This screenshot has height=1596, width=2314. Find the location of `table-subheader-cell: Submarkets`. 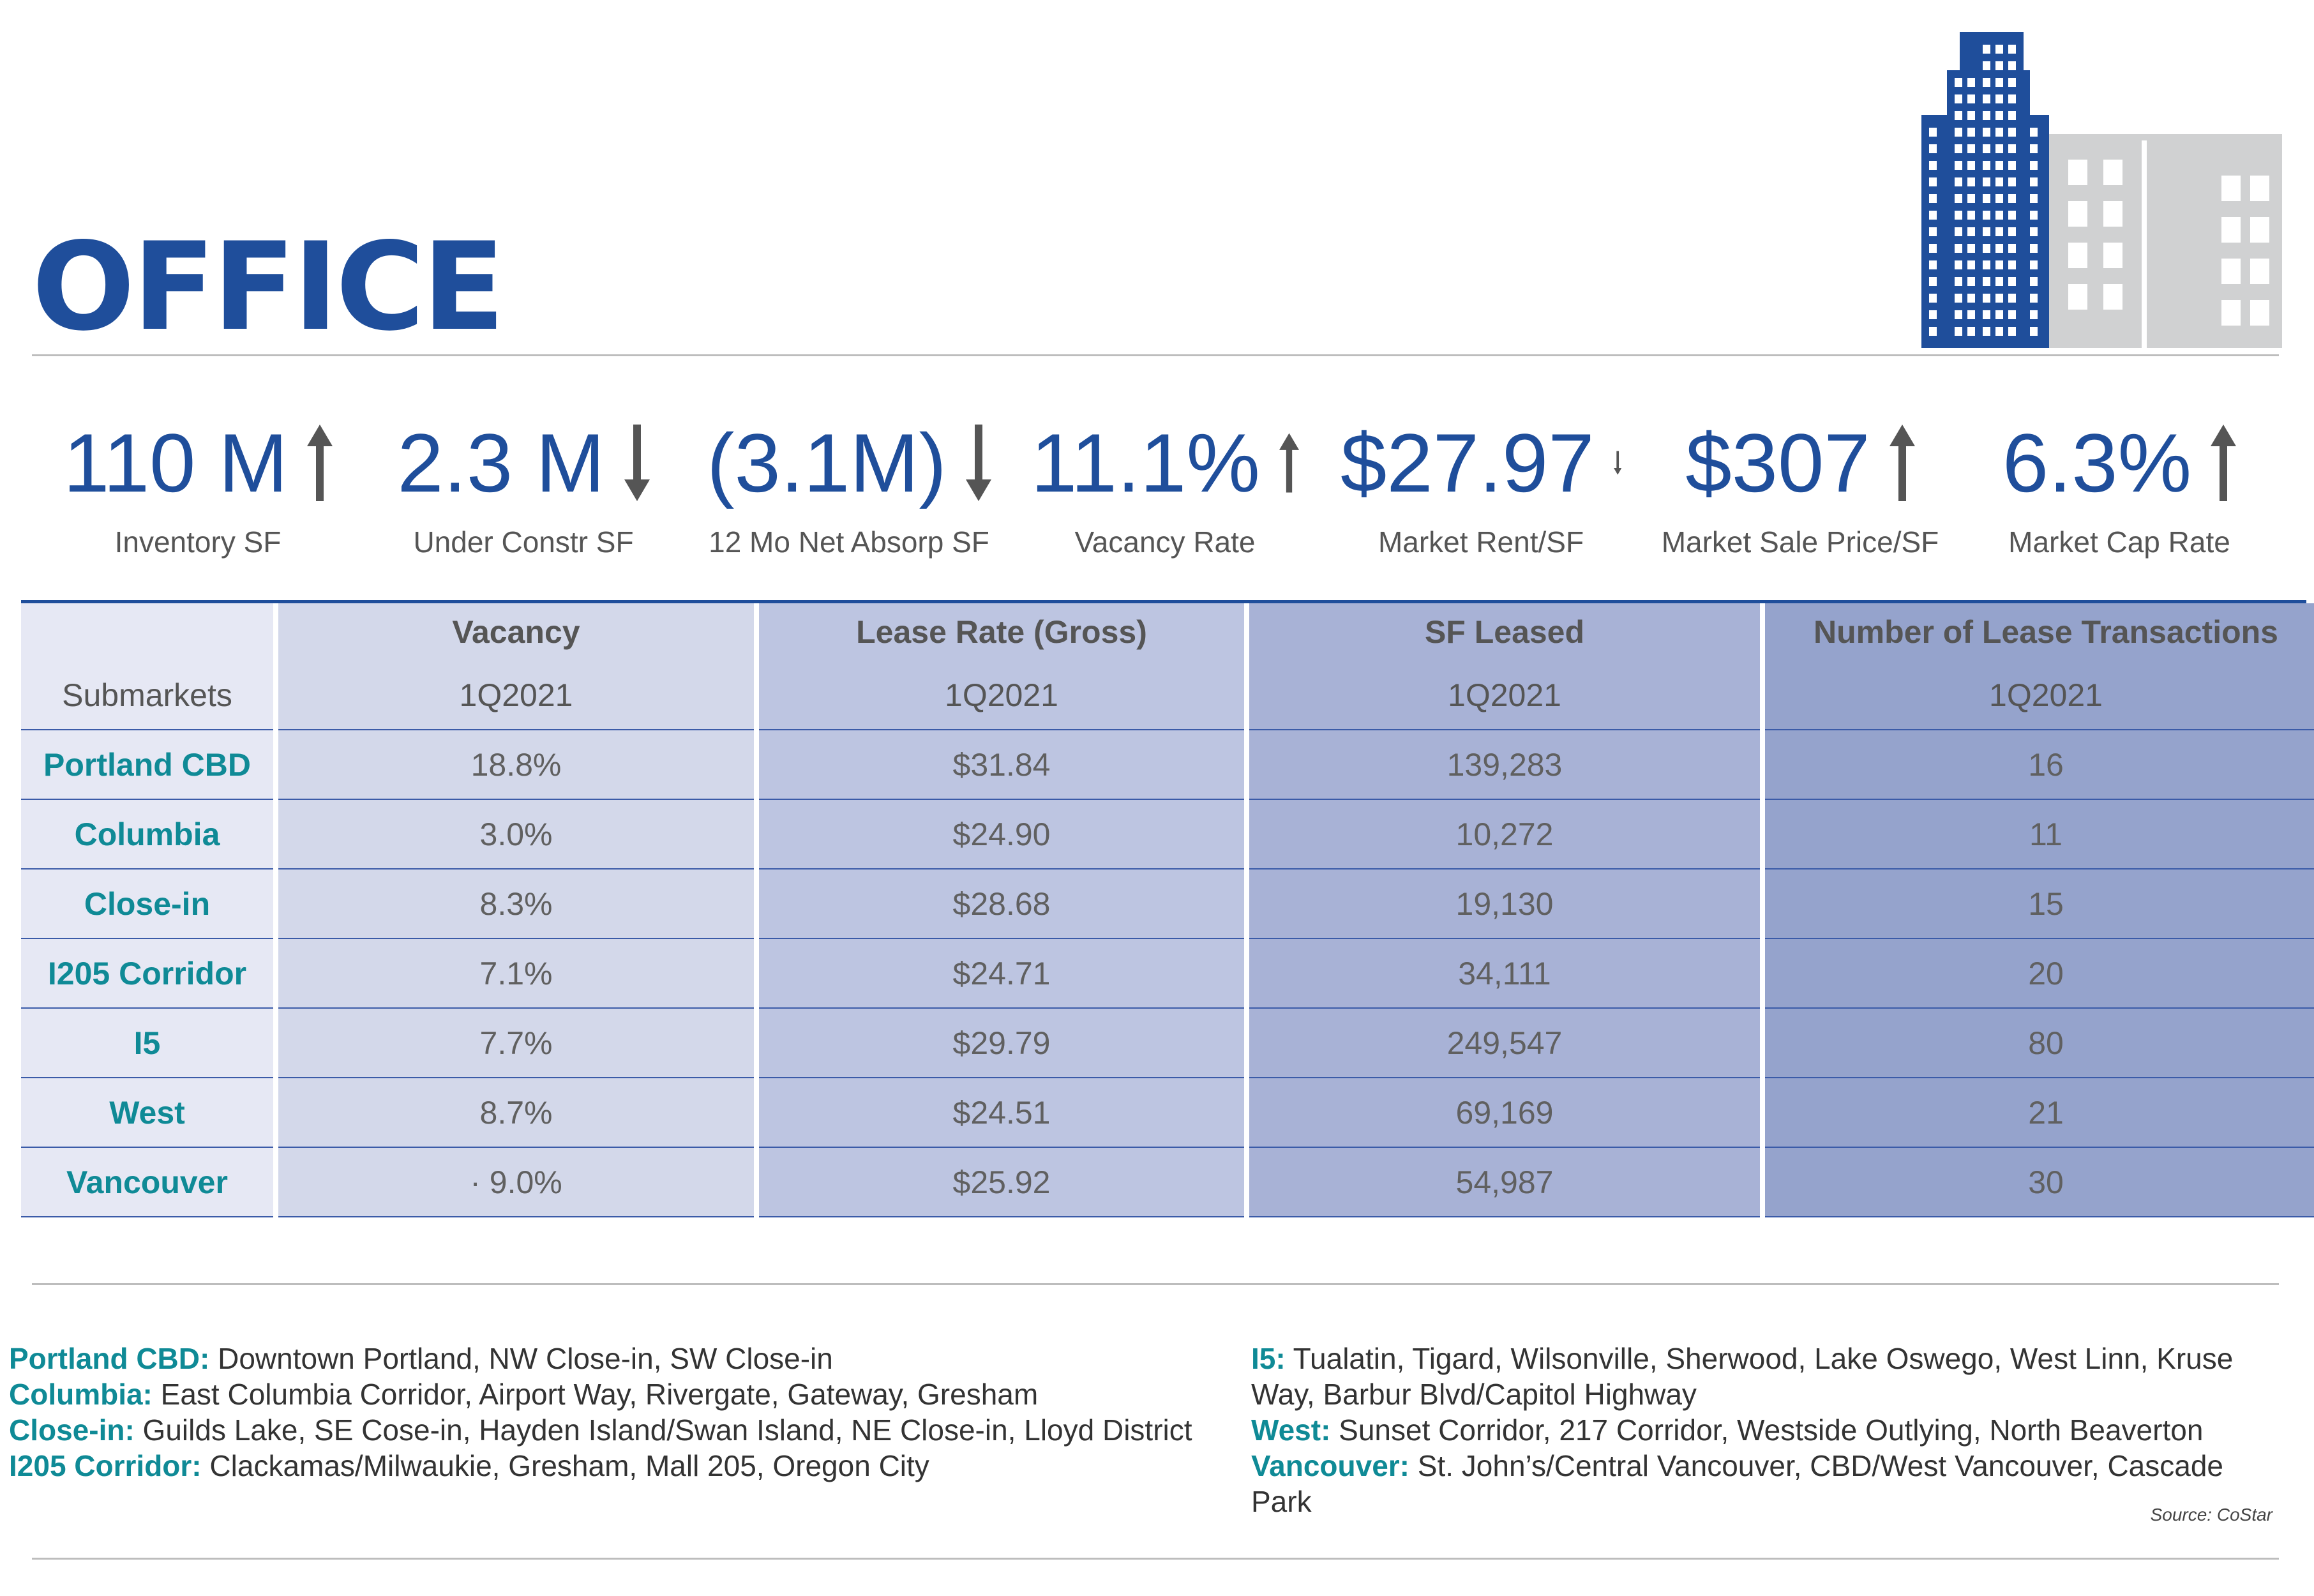

table-subheader-cell: Submarkets is located at coordinates (149, 696).